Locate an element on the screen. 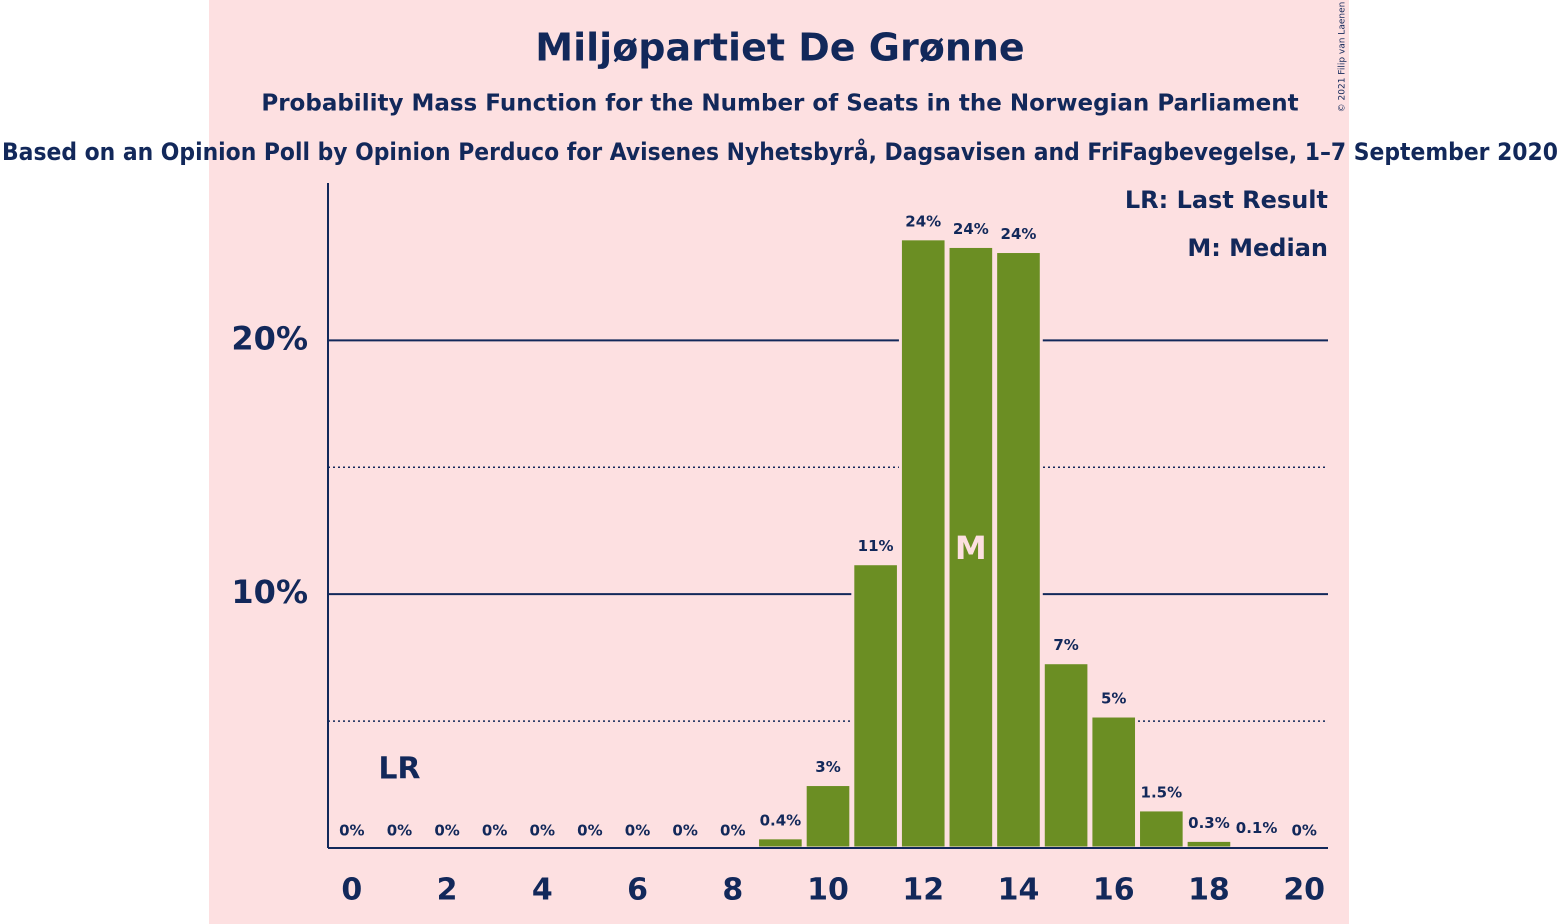  last-result-marker: LR is located at coordinates (399, 769).